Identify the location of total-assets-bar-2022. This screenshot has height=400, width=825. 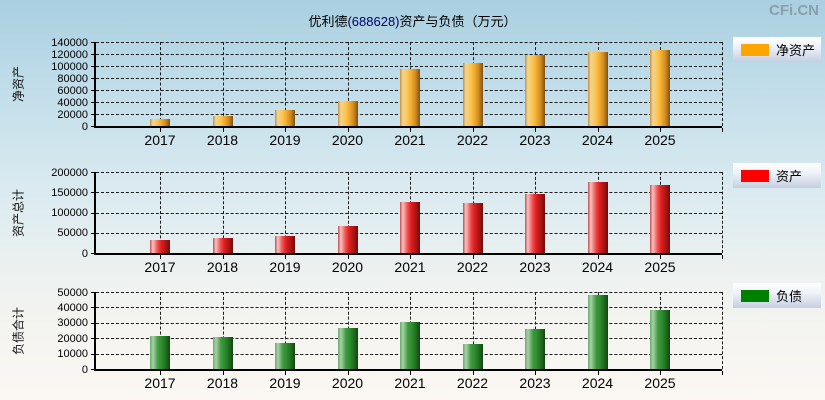
(472, 228).